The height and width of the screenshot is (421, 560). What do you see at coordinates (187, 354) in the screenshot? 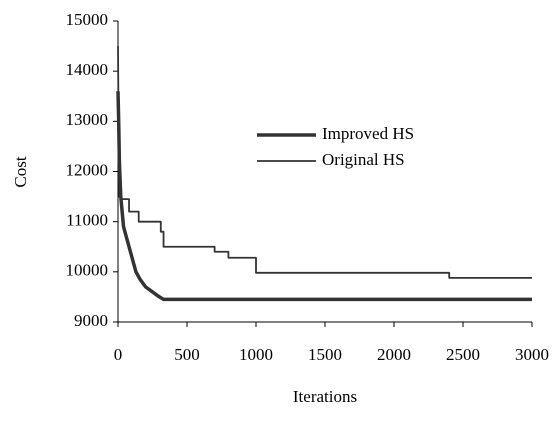
I see `x-tick-label: 500` at bounding box center [187, 354].